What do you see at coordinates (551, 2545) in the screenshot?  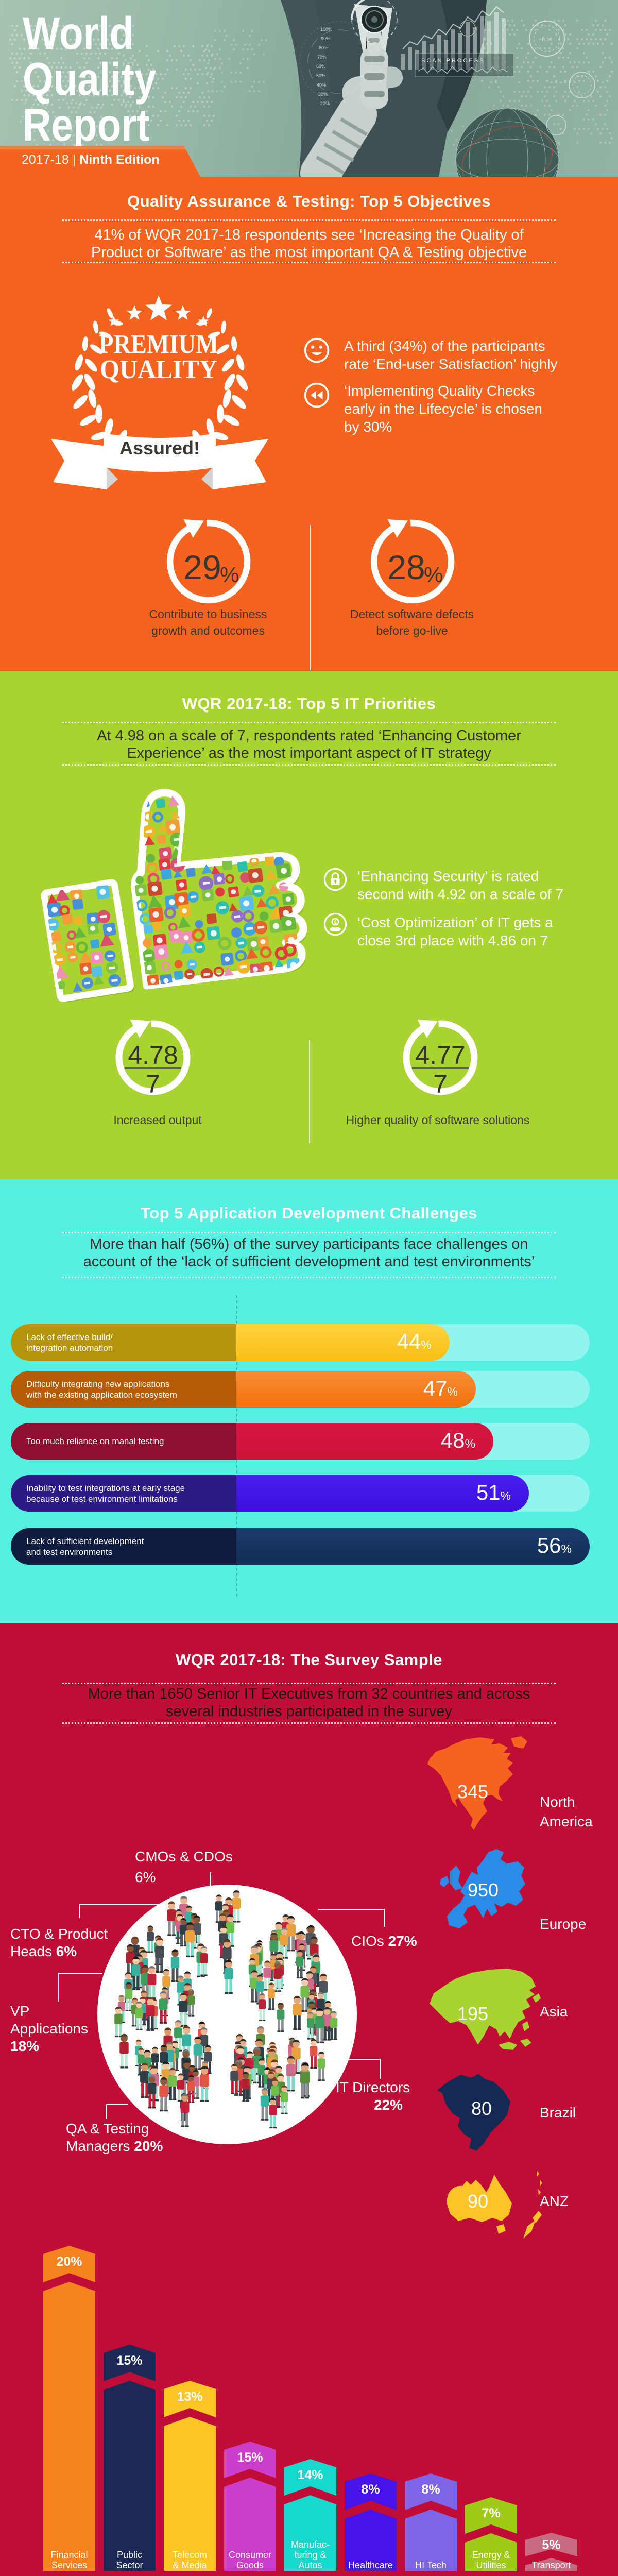 I see `svg-text: 5%` at bounding box center [551, 2545].